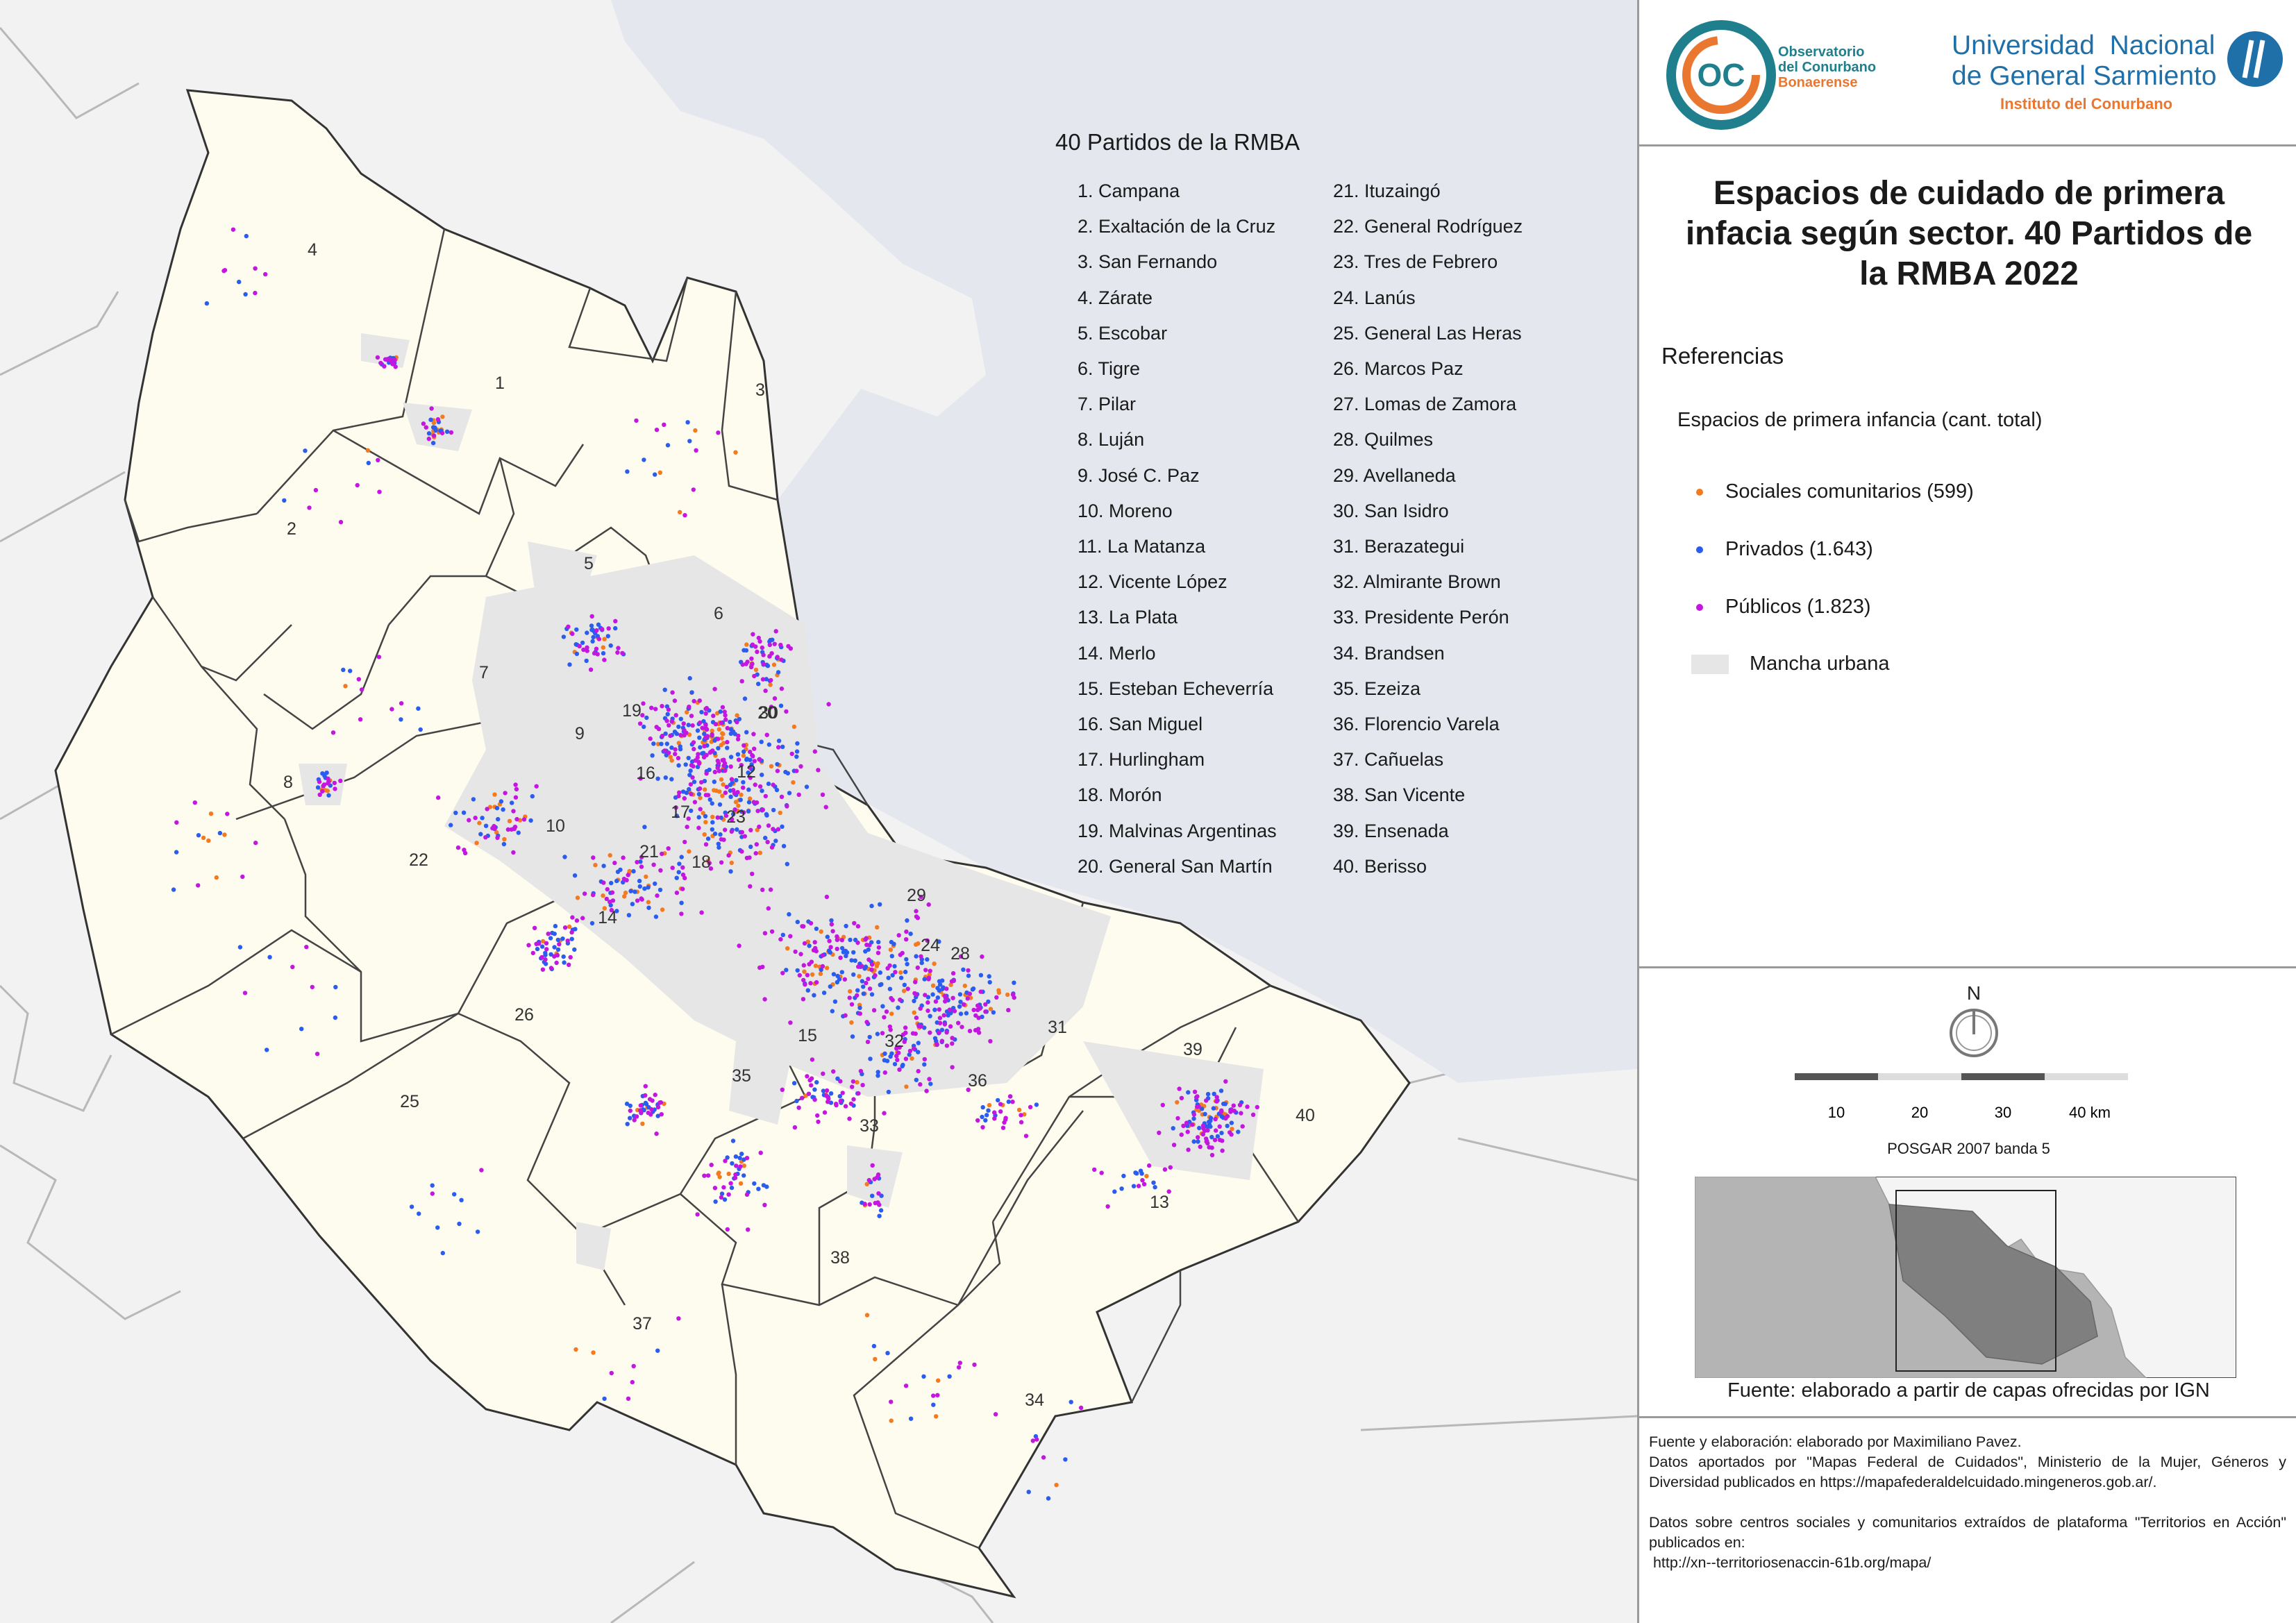  What do you see at coordinates (916, 895) in the screenshot?
I see `partido-label: 29` at bounding box center [916, 895].